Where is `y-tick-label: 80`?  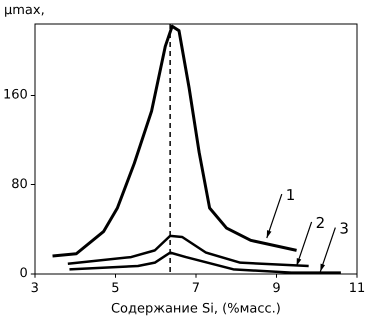
y-tick-label: 80 is located at coordinates (19, 184).